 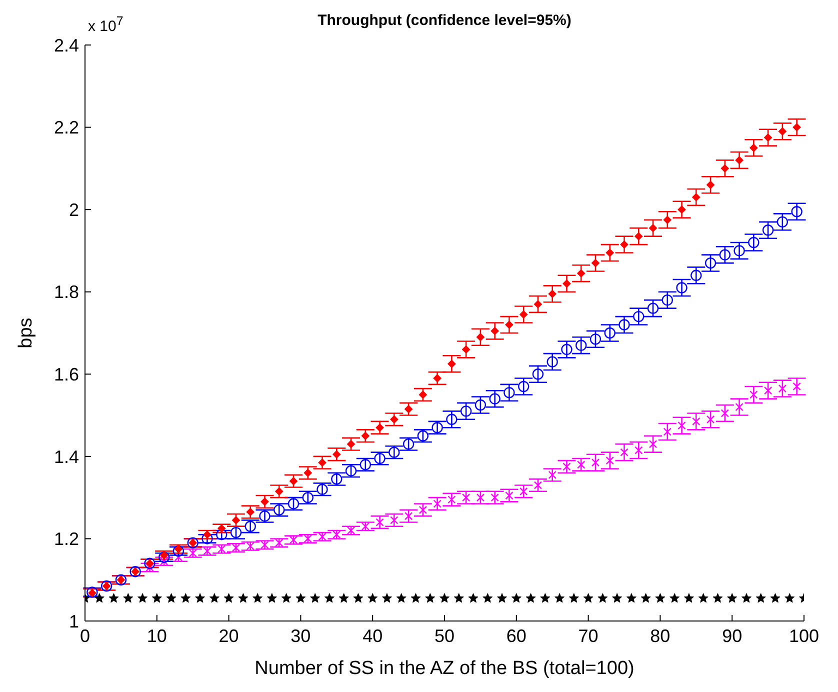 What do you see at coordinates (300, 636) in the screenshot?
I see `x-tick-label: 30` at bounding box center [300, 636].